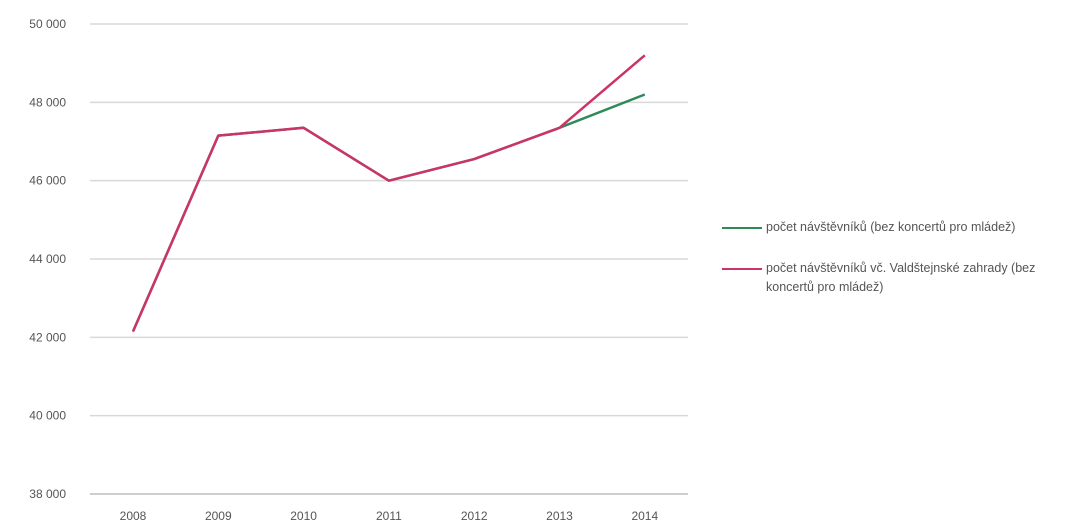 This screenshot has height=526, width=1072. Describe the element at coordinates (303, 516) in the screenshot. I see `x-tick-label: 2010` at that location.